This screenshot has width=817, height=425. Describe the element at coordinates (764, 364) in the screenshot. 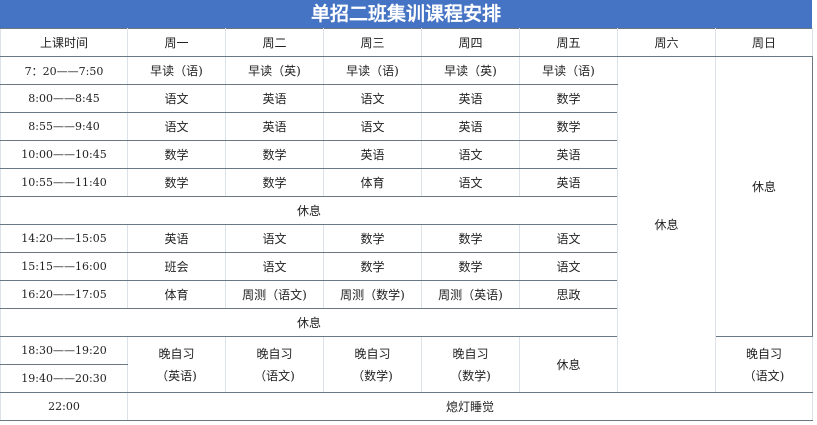

I see `evening-sun-cell: 晚自习 （语文)` at that location.